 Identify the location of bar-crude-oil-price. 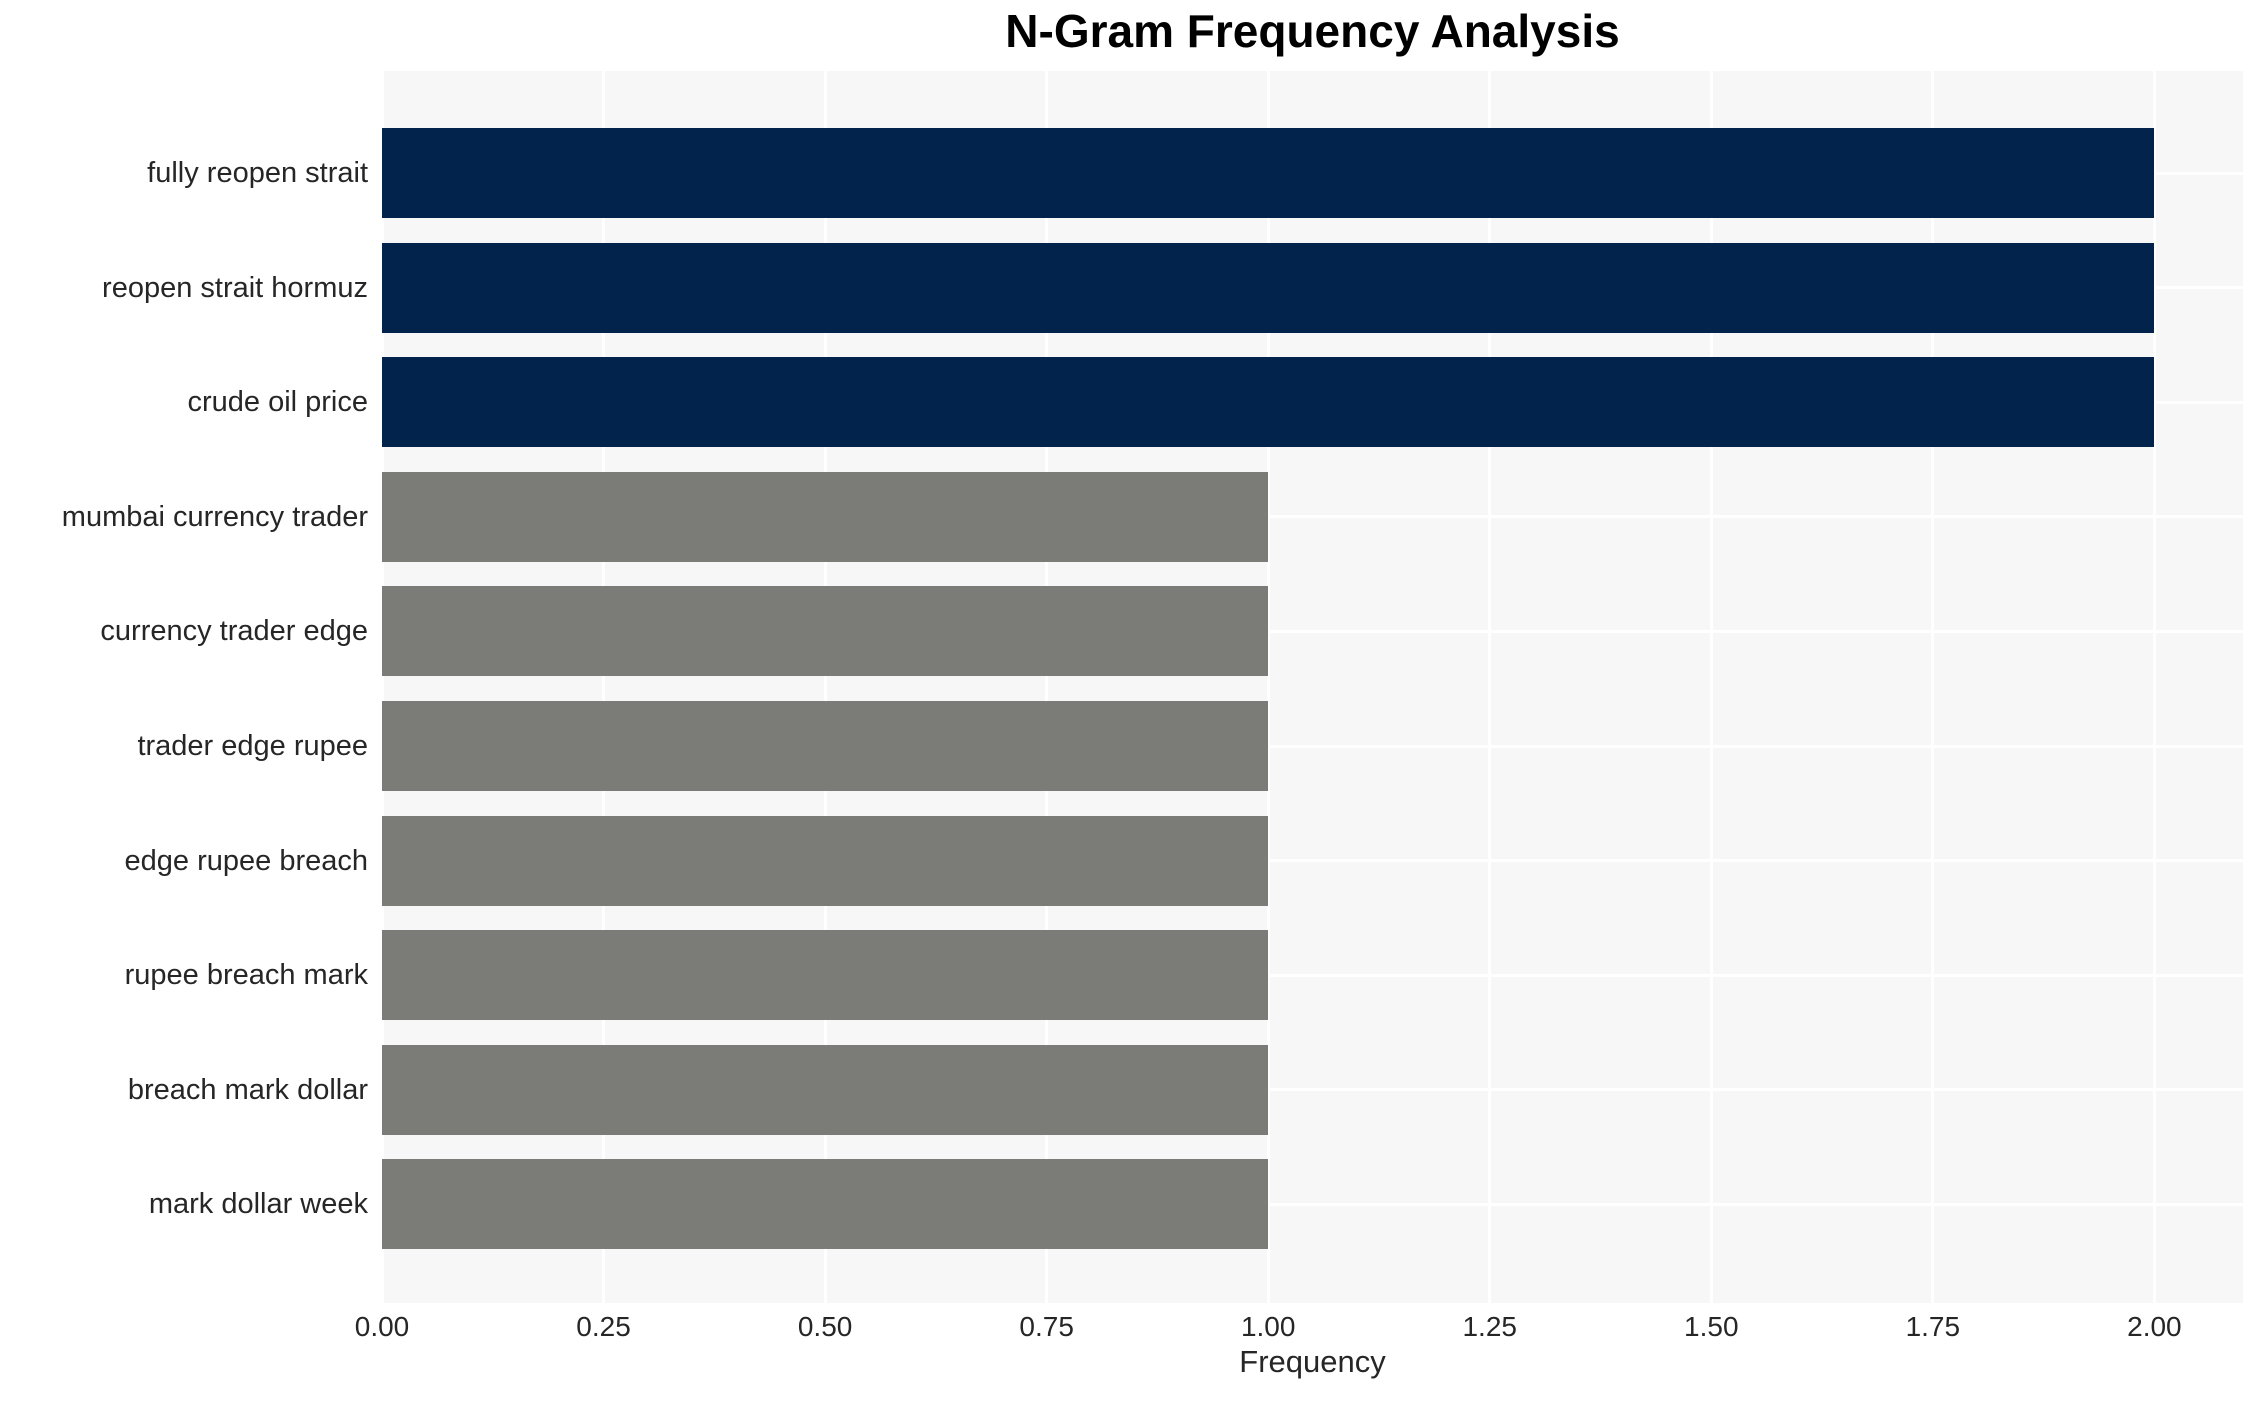
(1268, 402).